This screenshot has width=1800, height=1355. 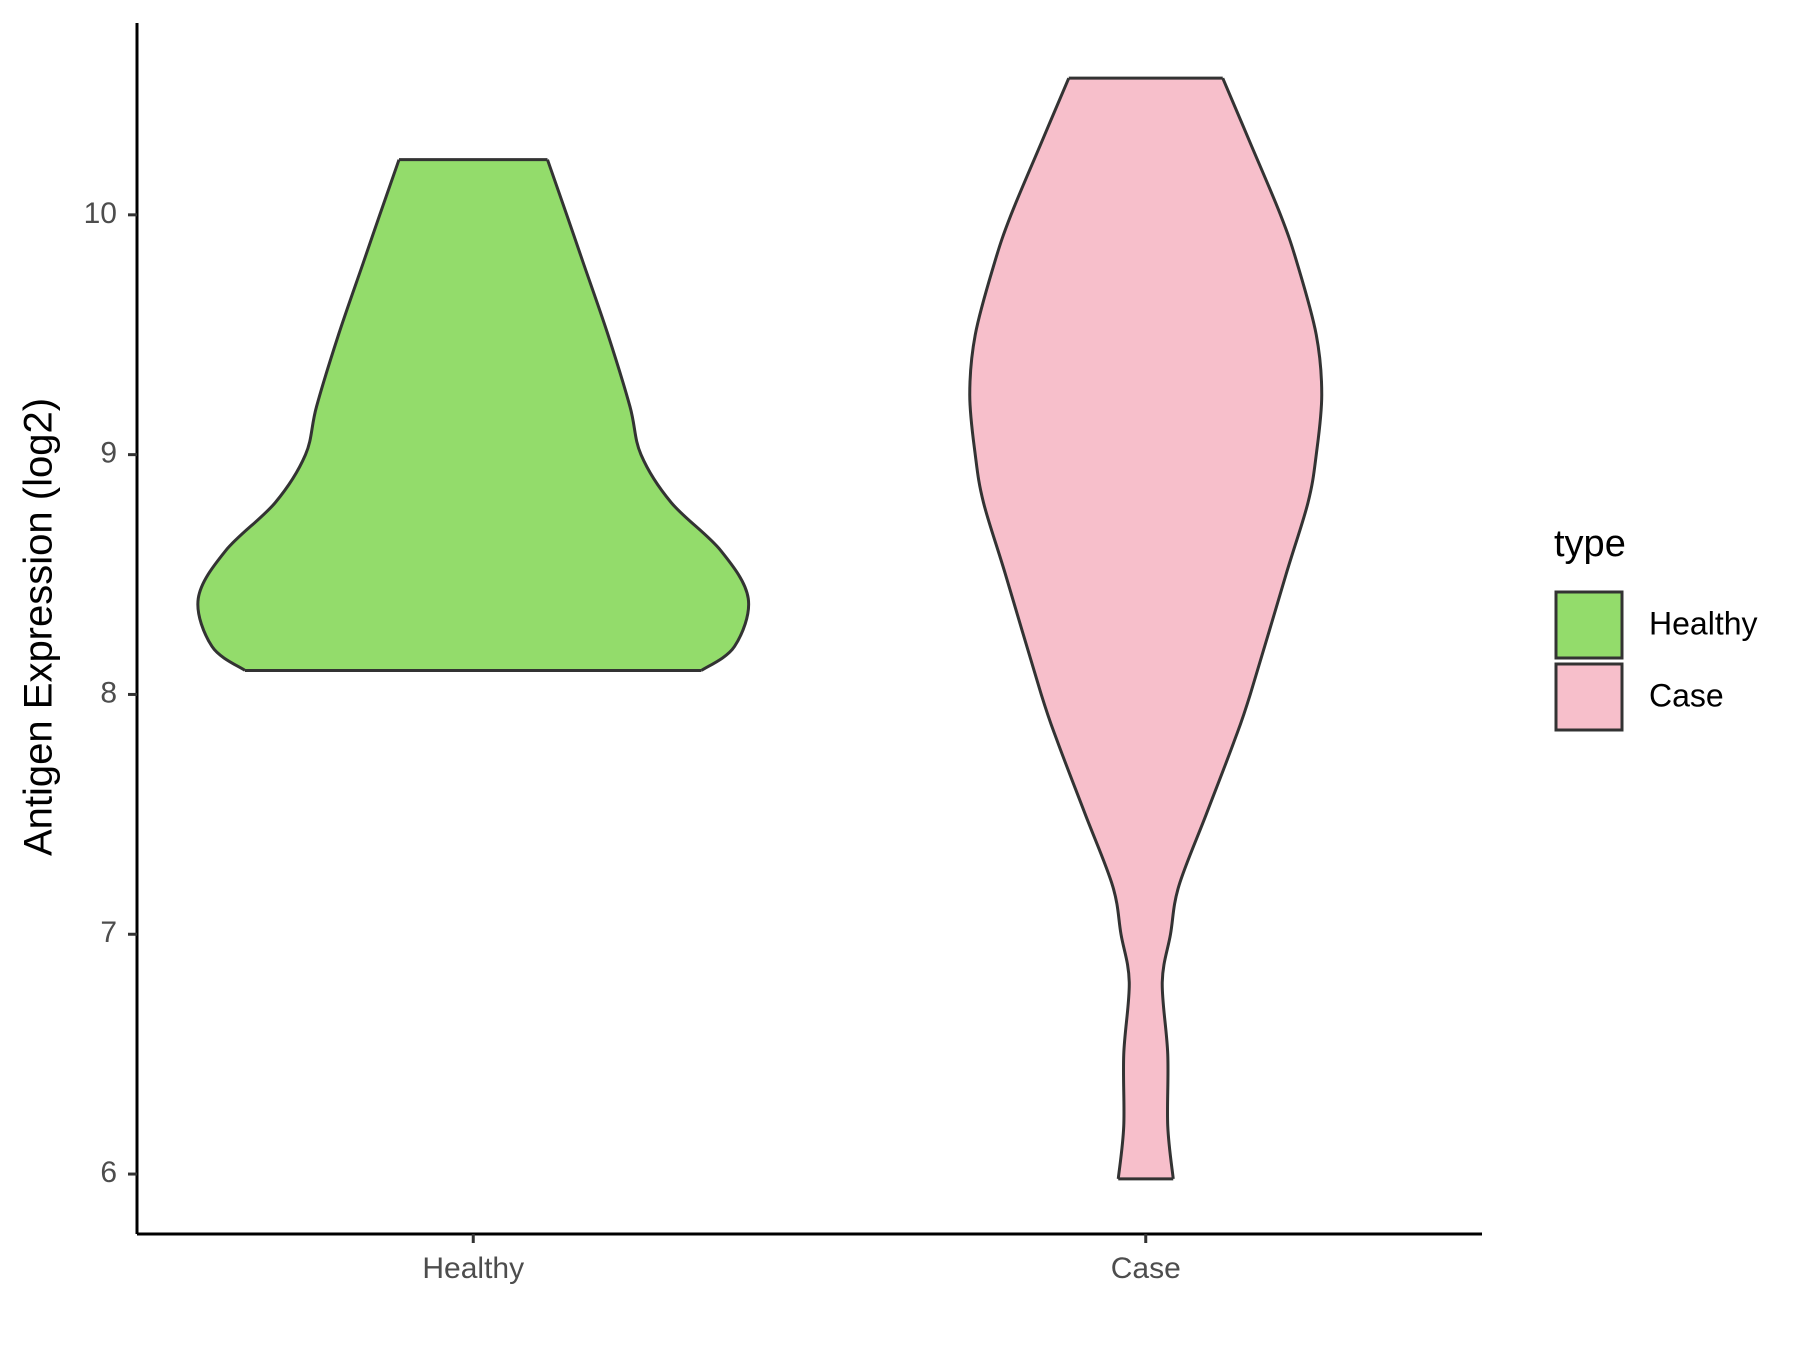 I want to click on legend-label: Healthy, so click(x=1703, y=623).